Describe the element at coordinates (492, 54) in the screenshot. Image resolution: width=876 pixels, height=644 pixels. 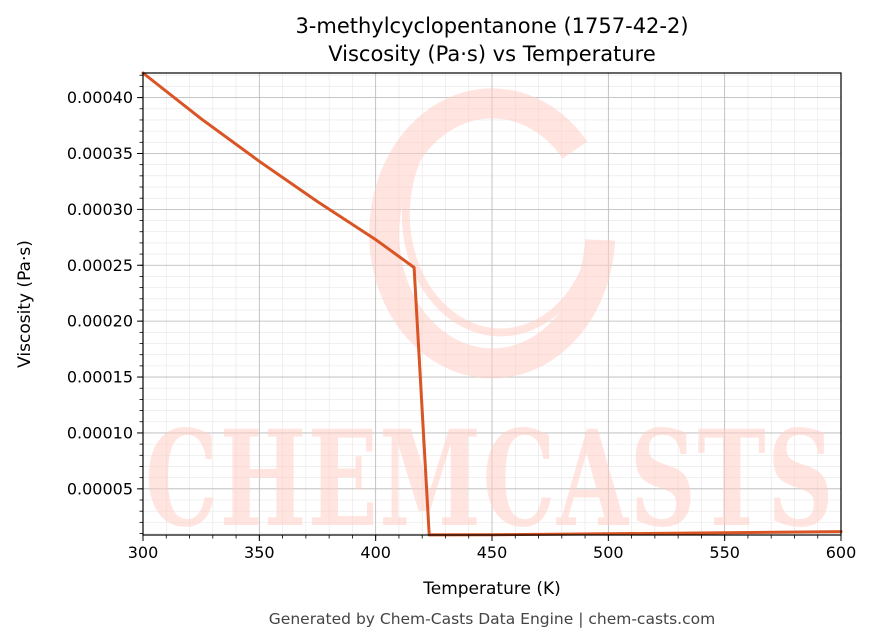
I see `chart-title-line2: Viscosity (Pa·s) vs Temperature` at that location.